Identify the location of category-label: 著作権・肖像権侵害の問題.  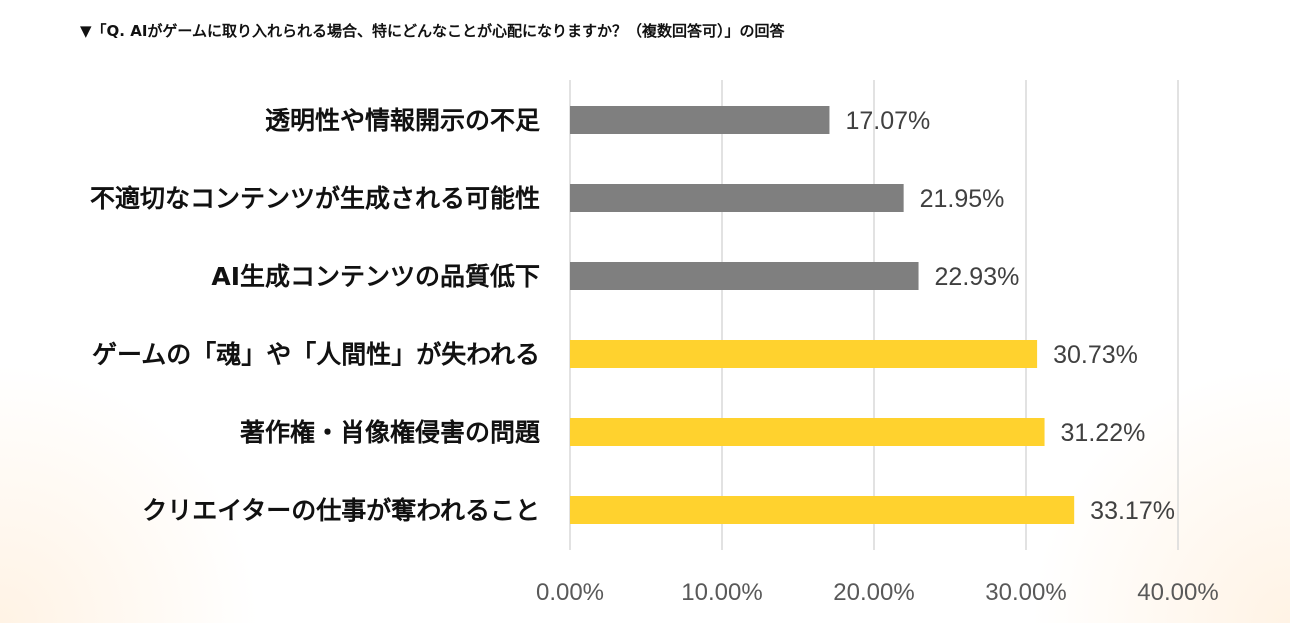
(390, 432).